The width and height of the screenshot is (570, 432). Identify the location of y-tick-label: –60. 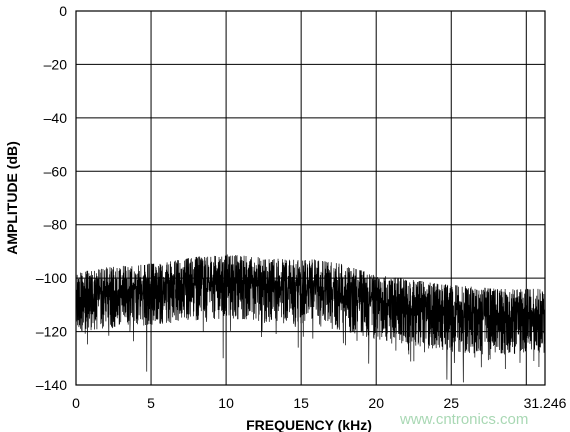
(56, 171).